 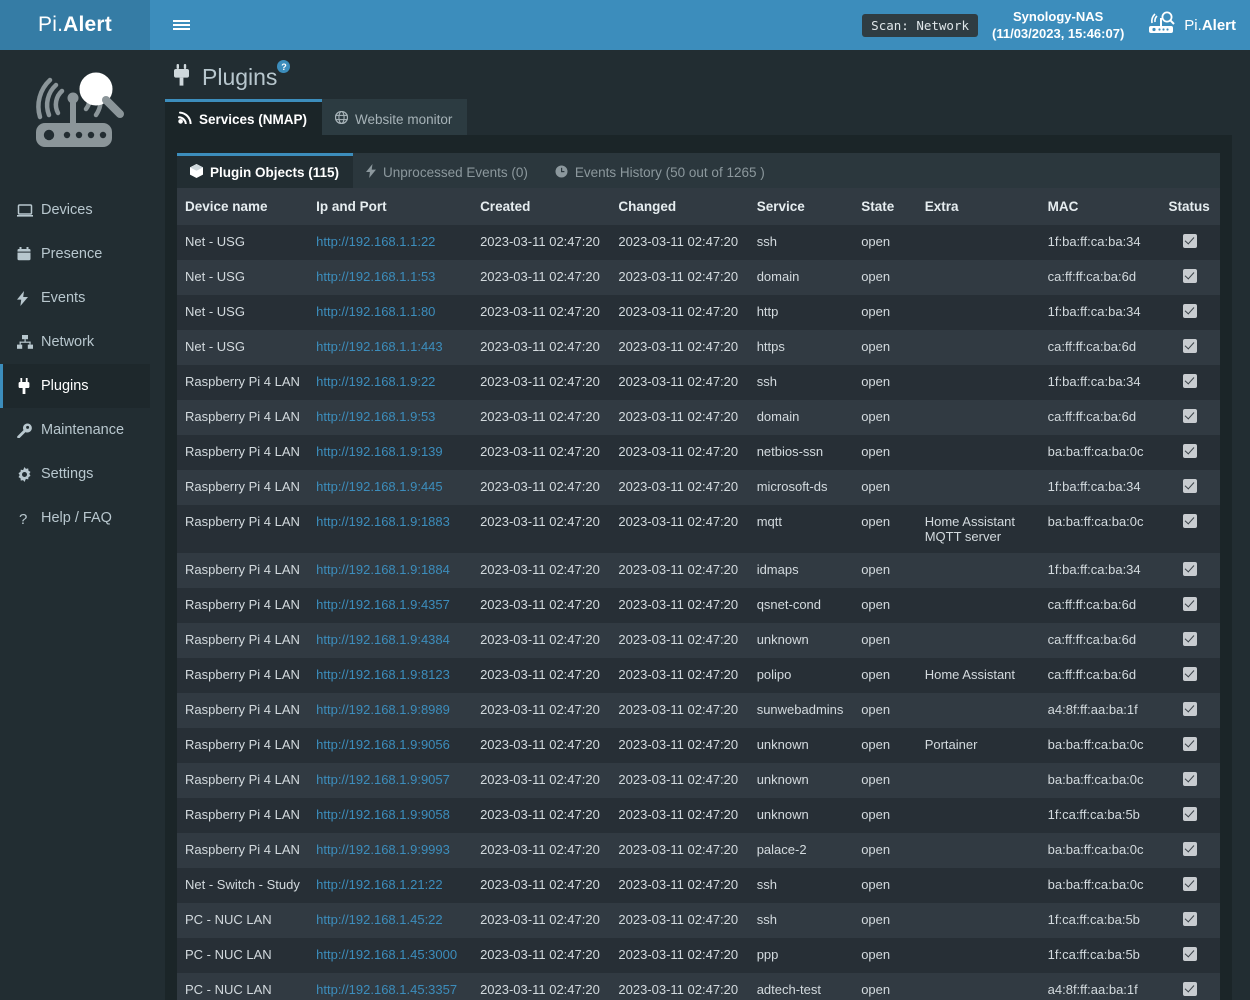 What do you see at coordinates (390, 347) in the screenshot?
I see `cell-ip-and-port: http://192.168.1.1:443` at bounding box center [390, 347].